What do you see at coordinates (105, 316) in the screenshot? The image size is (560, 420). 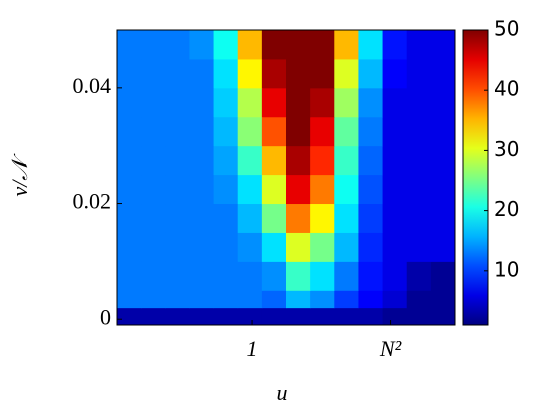 I see `y-tick-label: 0` at bounding box center [105, 316].